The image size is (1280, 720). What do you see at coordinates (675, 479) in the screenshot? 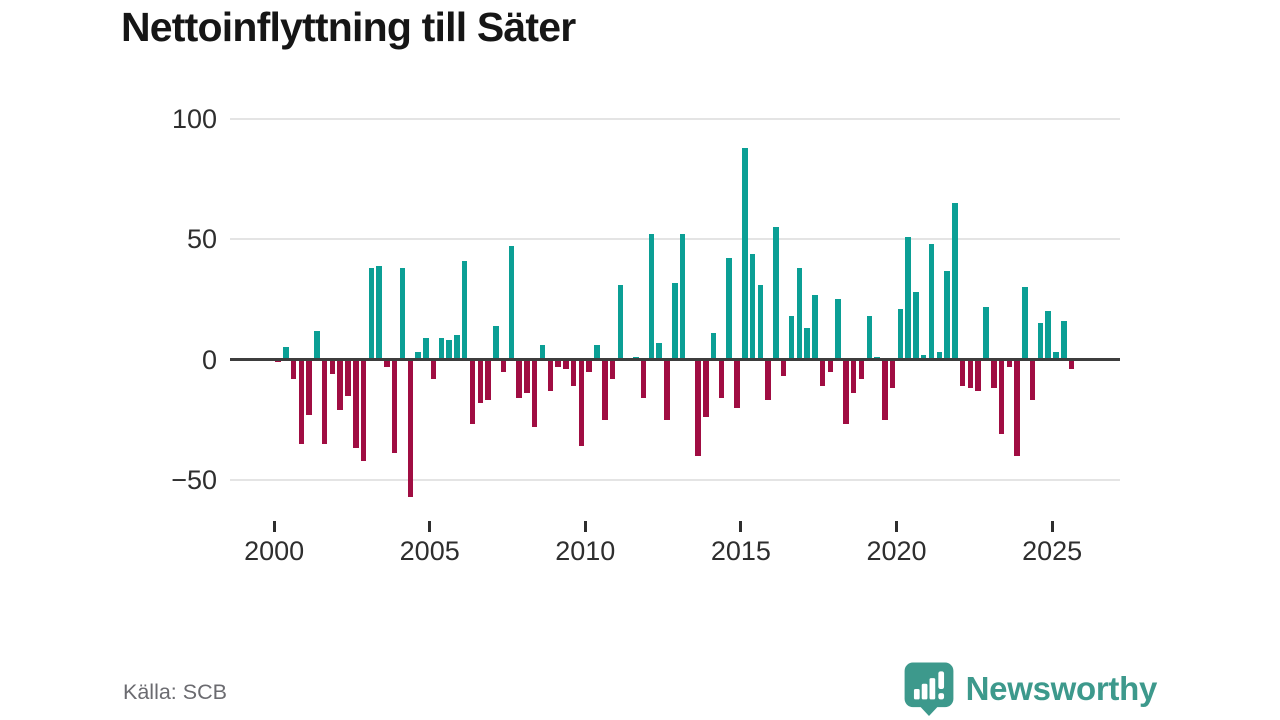
I see `gridline--50` at bounding box center [675, 479].